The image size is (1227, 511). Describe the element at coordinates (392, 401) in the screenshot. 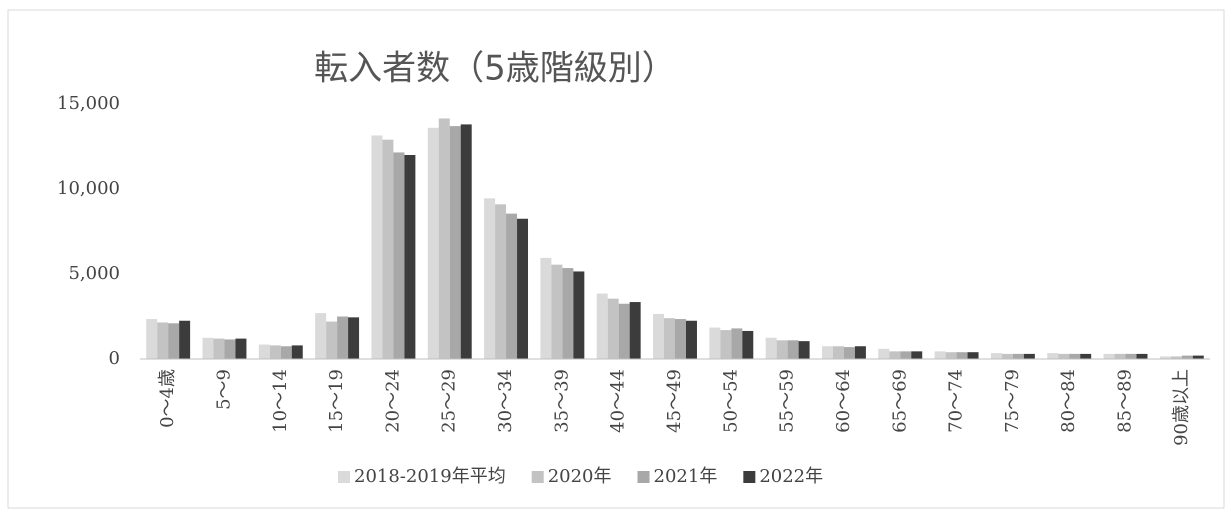

I see `x-tick-label: 20～24` at that location.